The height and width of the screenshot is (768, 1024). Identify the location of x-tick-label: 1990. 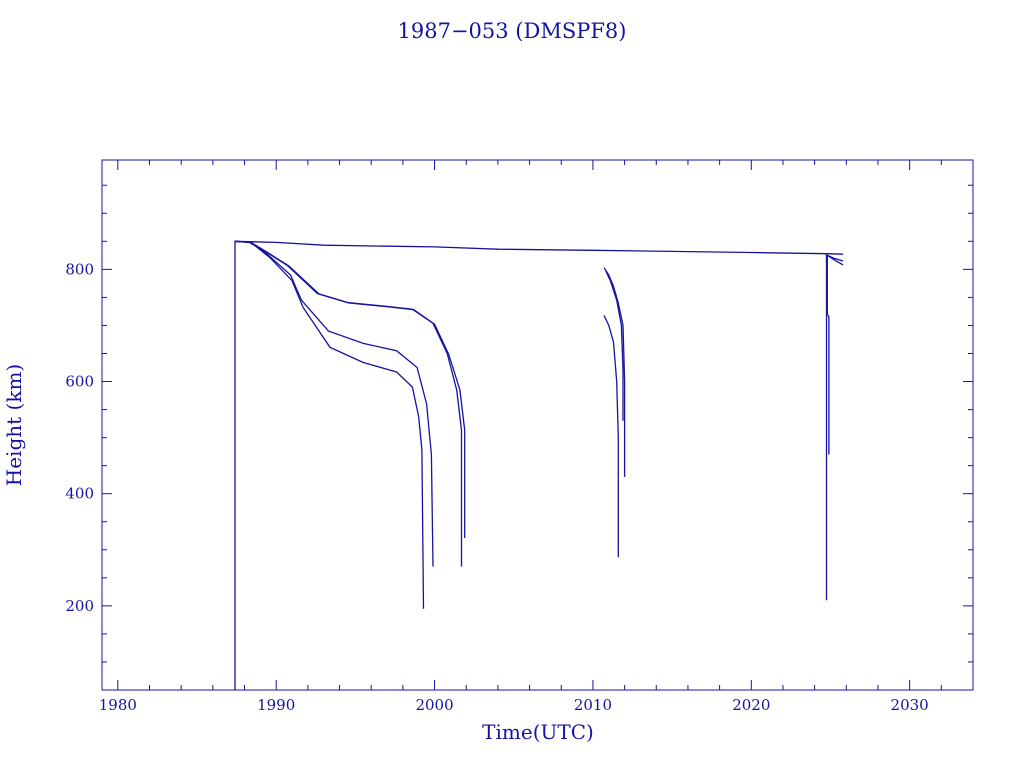
(276, 705).